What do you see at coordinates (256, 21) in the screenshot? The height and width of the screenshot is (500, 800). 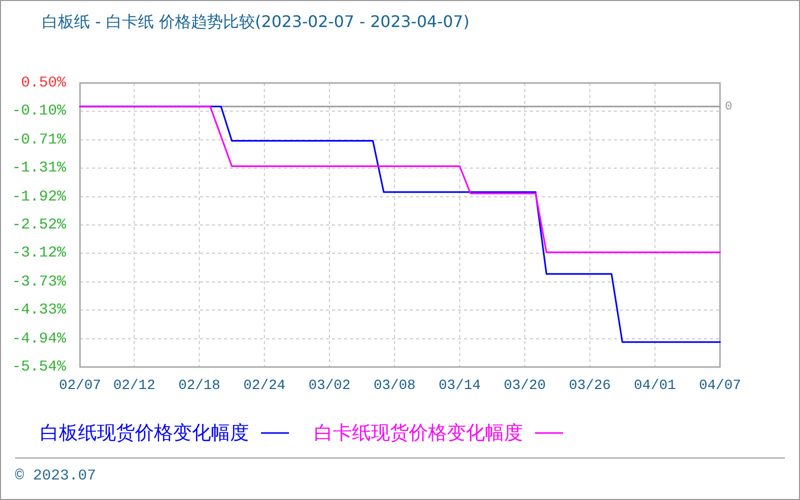 I see `chart-title: 白板纸 - 白卡纸 价格趋势比较(2023-02-07 - 2023-04-07)` at bounding box center [256, 21].